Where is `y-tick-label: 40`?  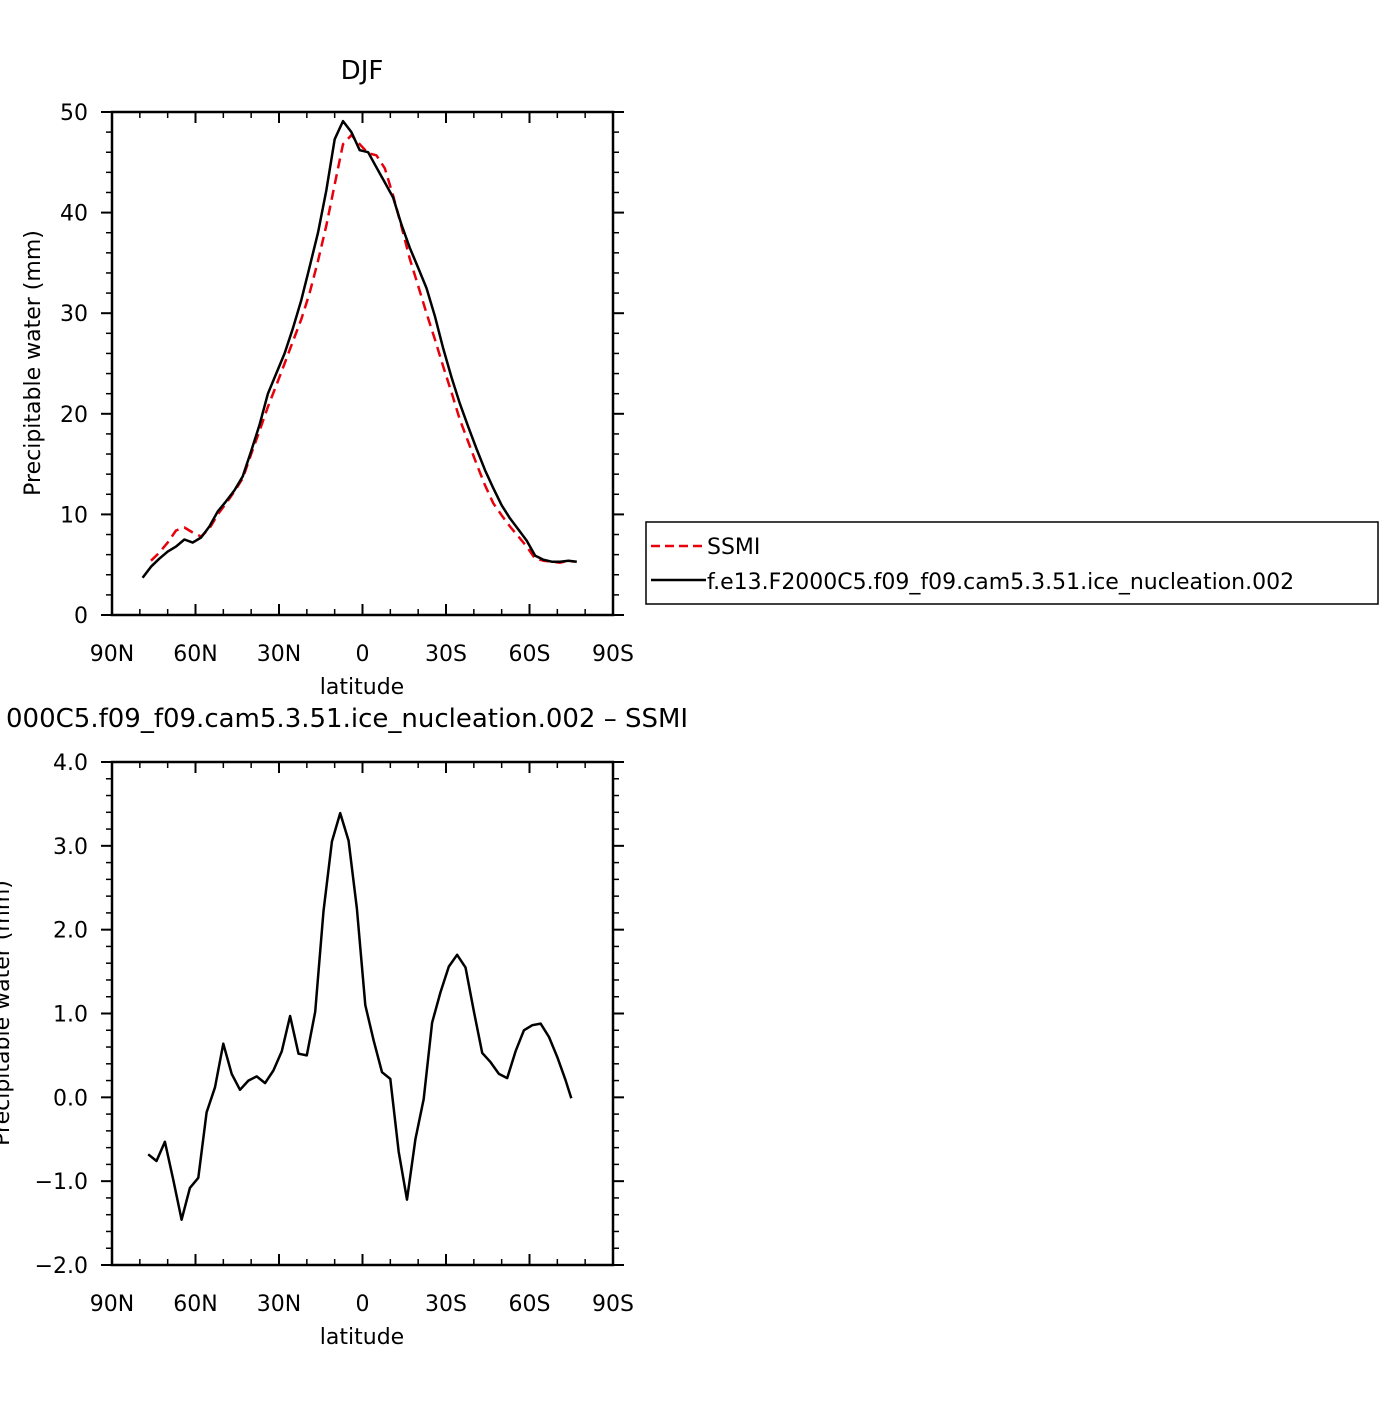
y-tick-label: 40 is located at coordinates (74, 214).